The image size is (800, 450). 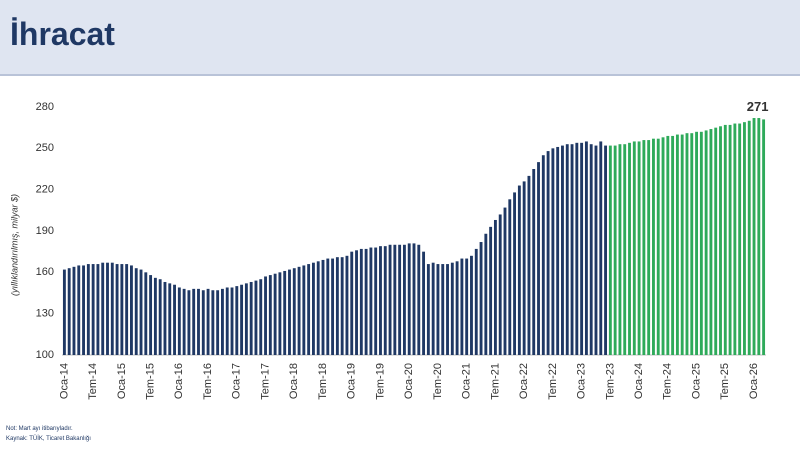 What do you see at coordinates (45, 148) in the screenshot?
I see `y-tick-label: 250` at bounding box center [45, 148].